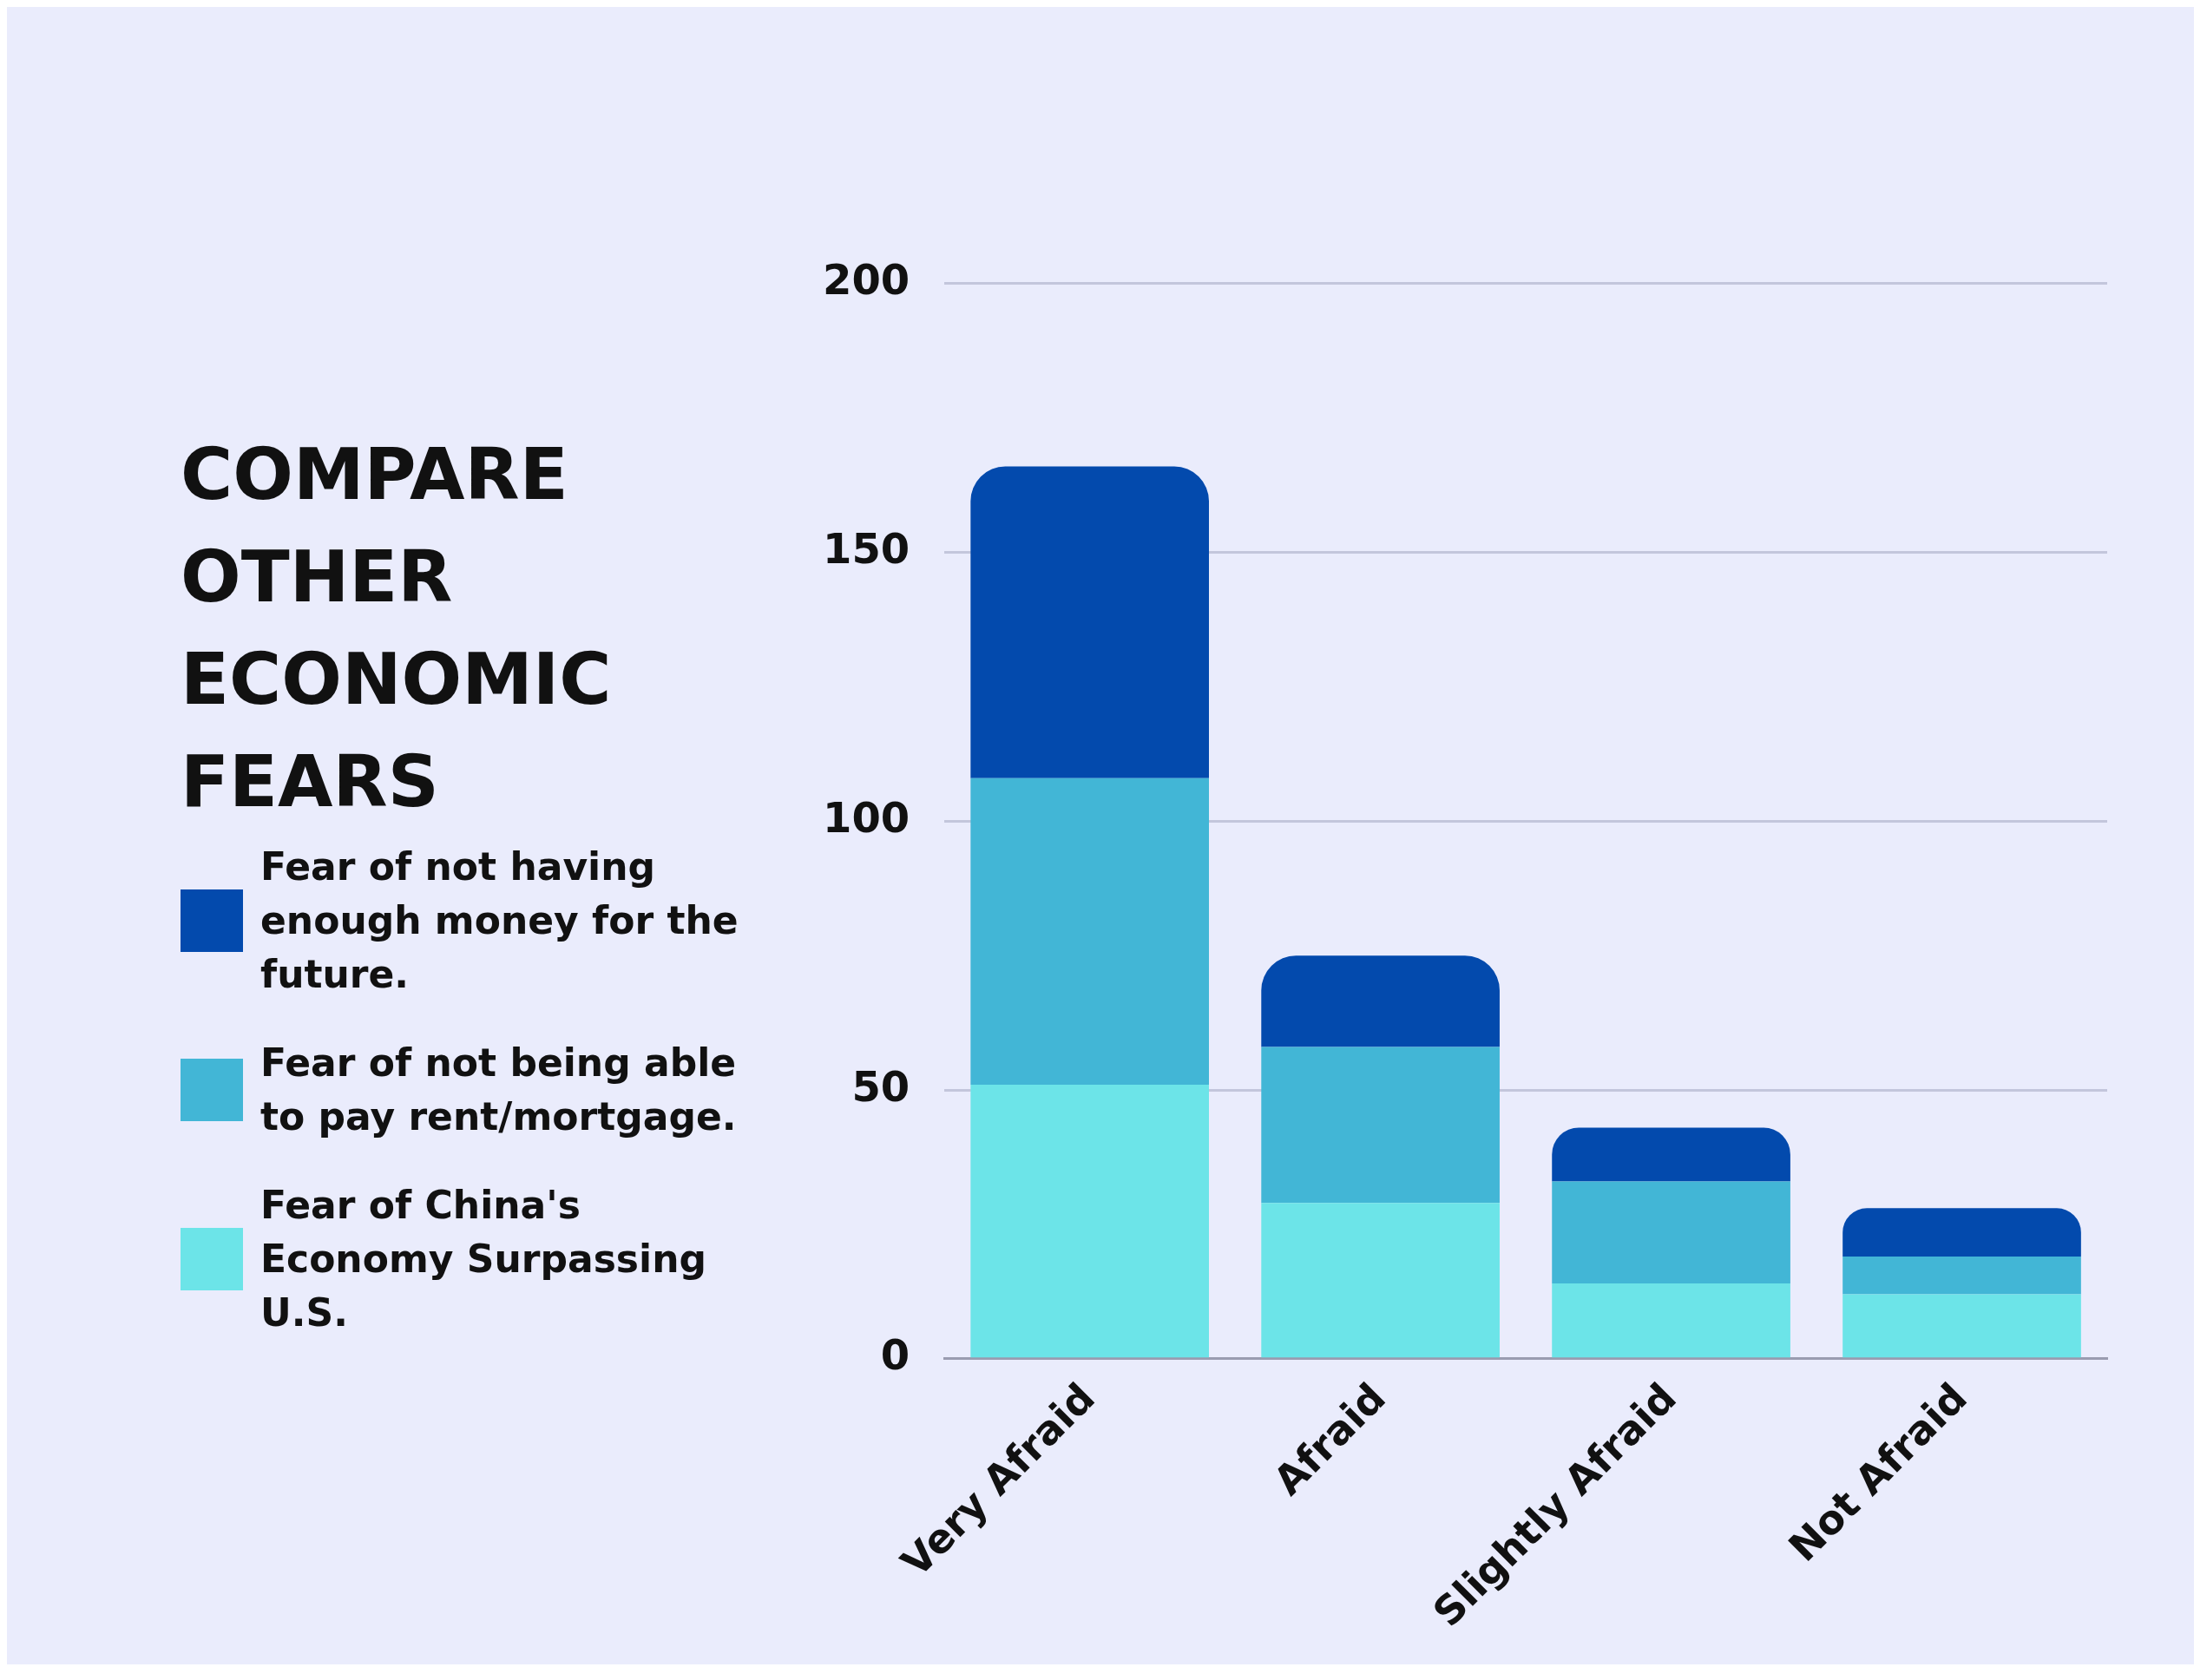 This screenshot has height=1680, width=2207. What do you see at coordinates (895, 1355) in the screenshot?
I see `y-tick-label: 0` at bounding box center [895, 1355].